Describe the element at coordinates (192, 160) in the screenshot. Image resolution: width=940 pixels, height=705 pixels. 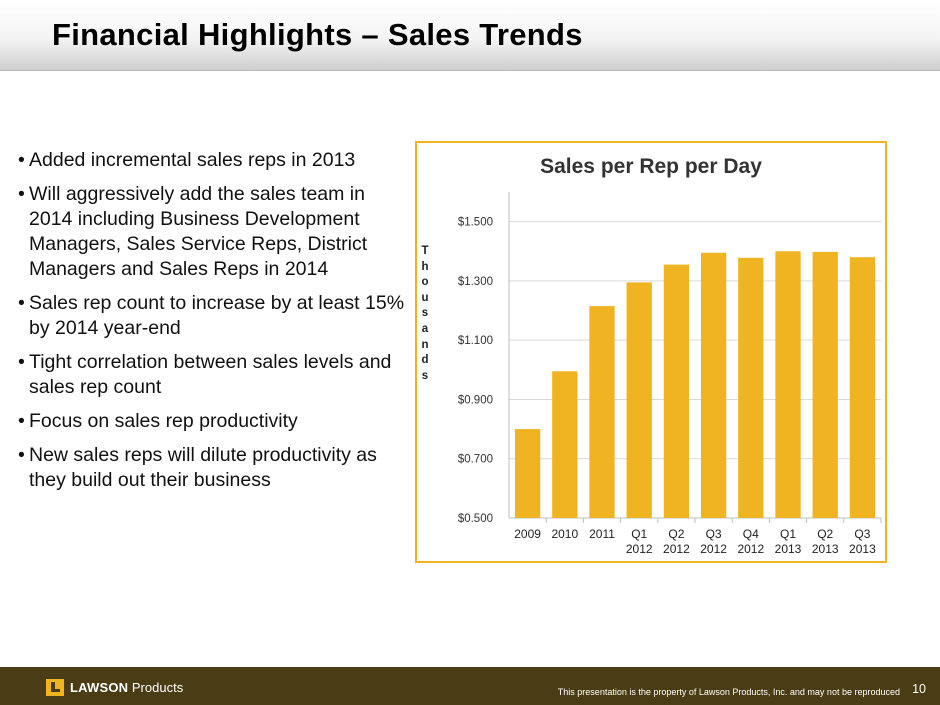
I see `bullet-text: Added incremental sales reps in 2013` at that location.